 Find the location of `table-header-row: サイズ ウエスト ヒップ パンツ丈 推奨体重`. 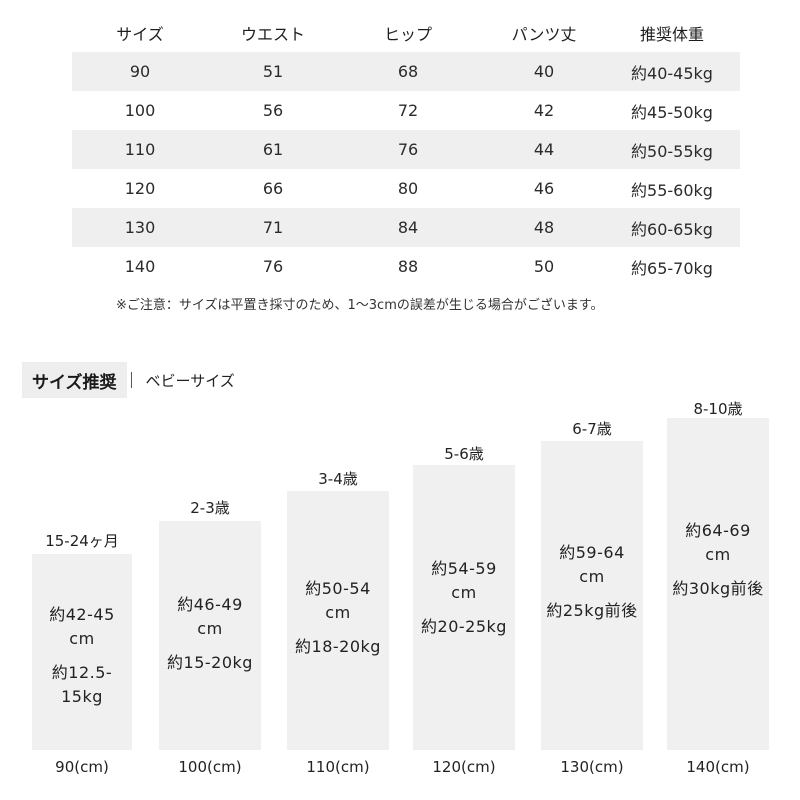

table-header-row: サイズ ウエスト ヒップ パンツ丈 推奨体重 is located at coordinates (406, 33).